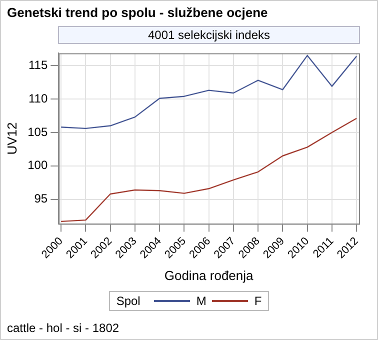 The image size is (378, 340). I want to click on y-axis-title: UV12, so click(12, 138).